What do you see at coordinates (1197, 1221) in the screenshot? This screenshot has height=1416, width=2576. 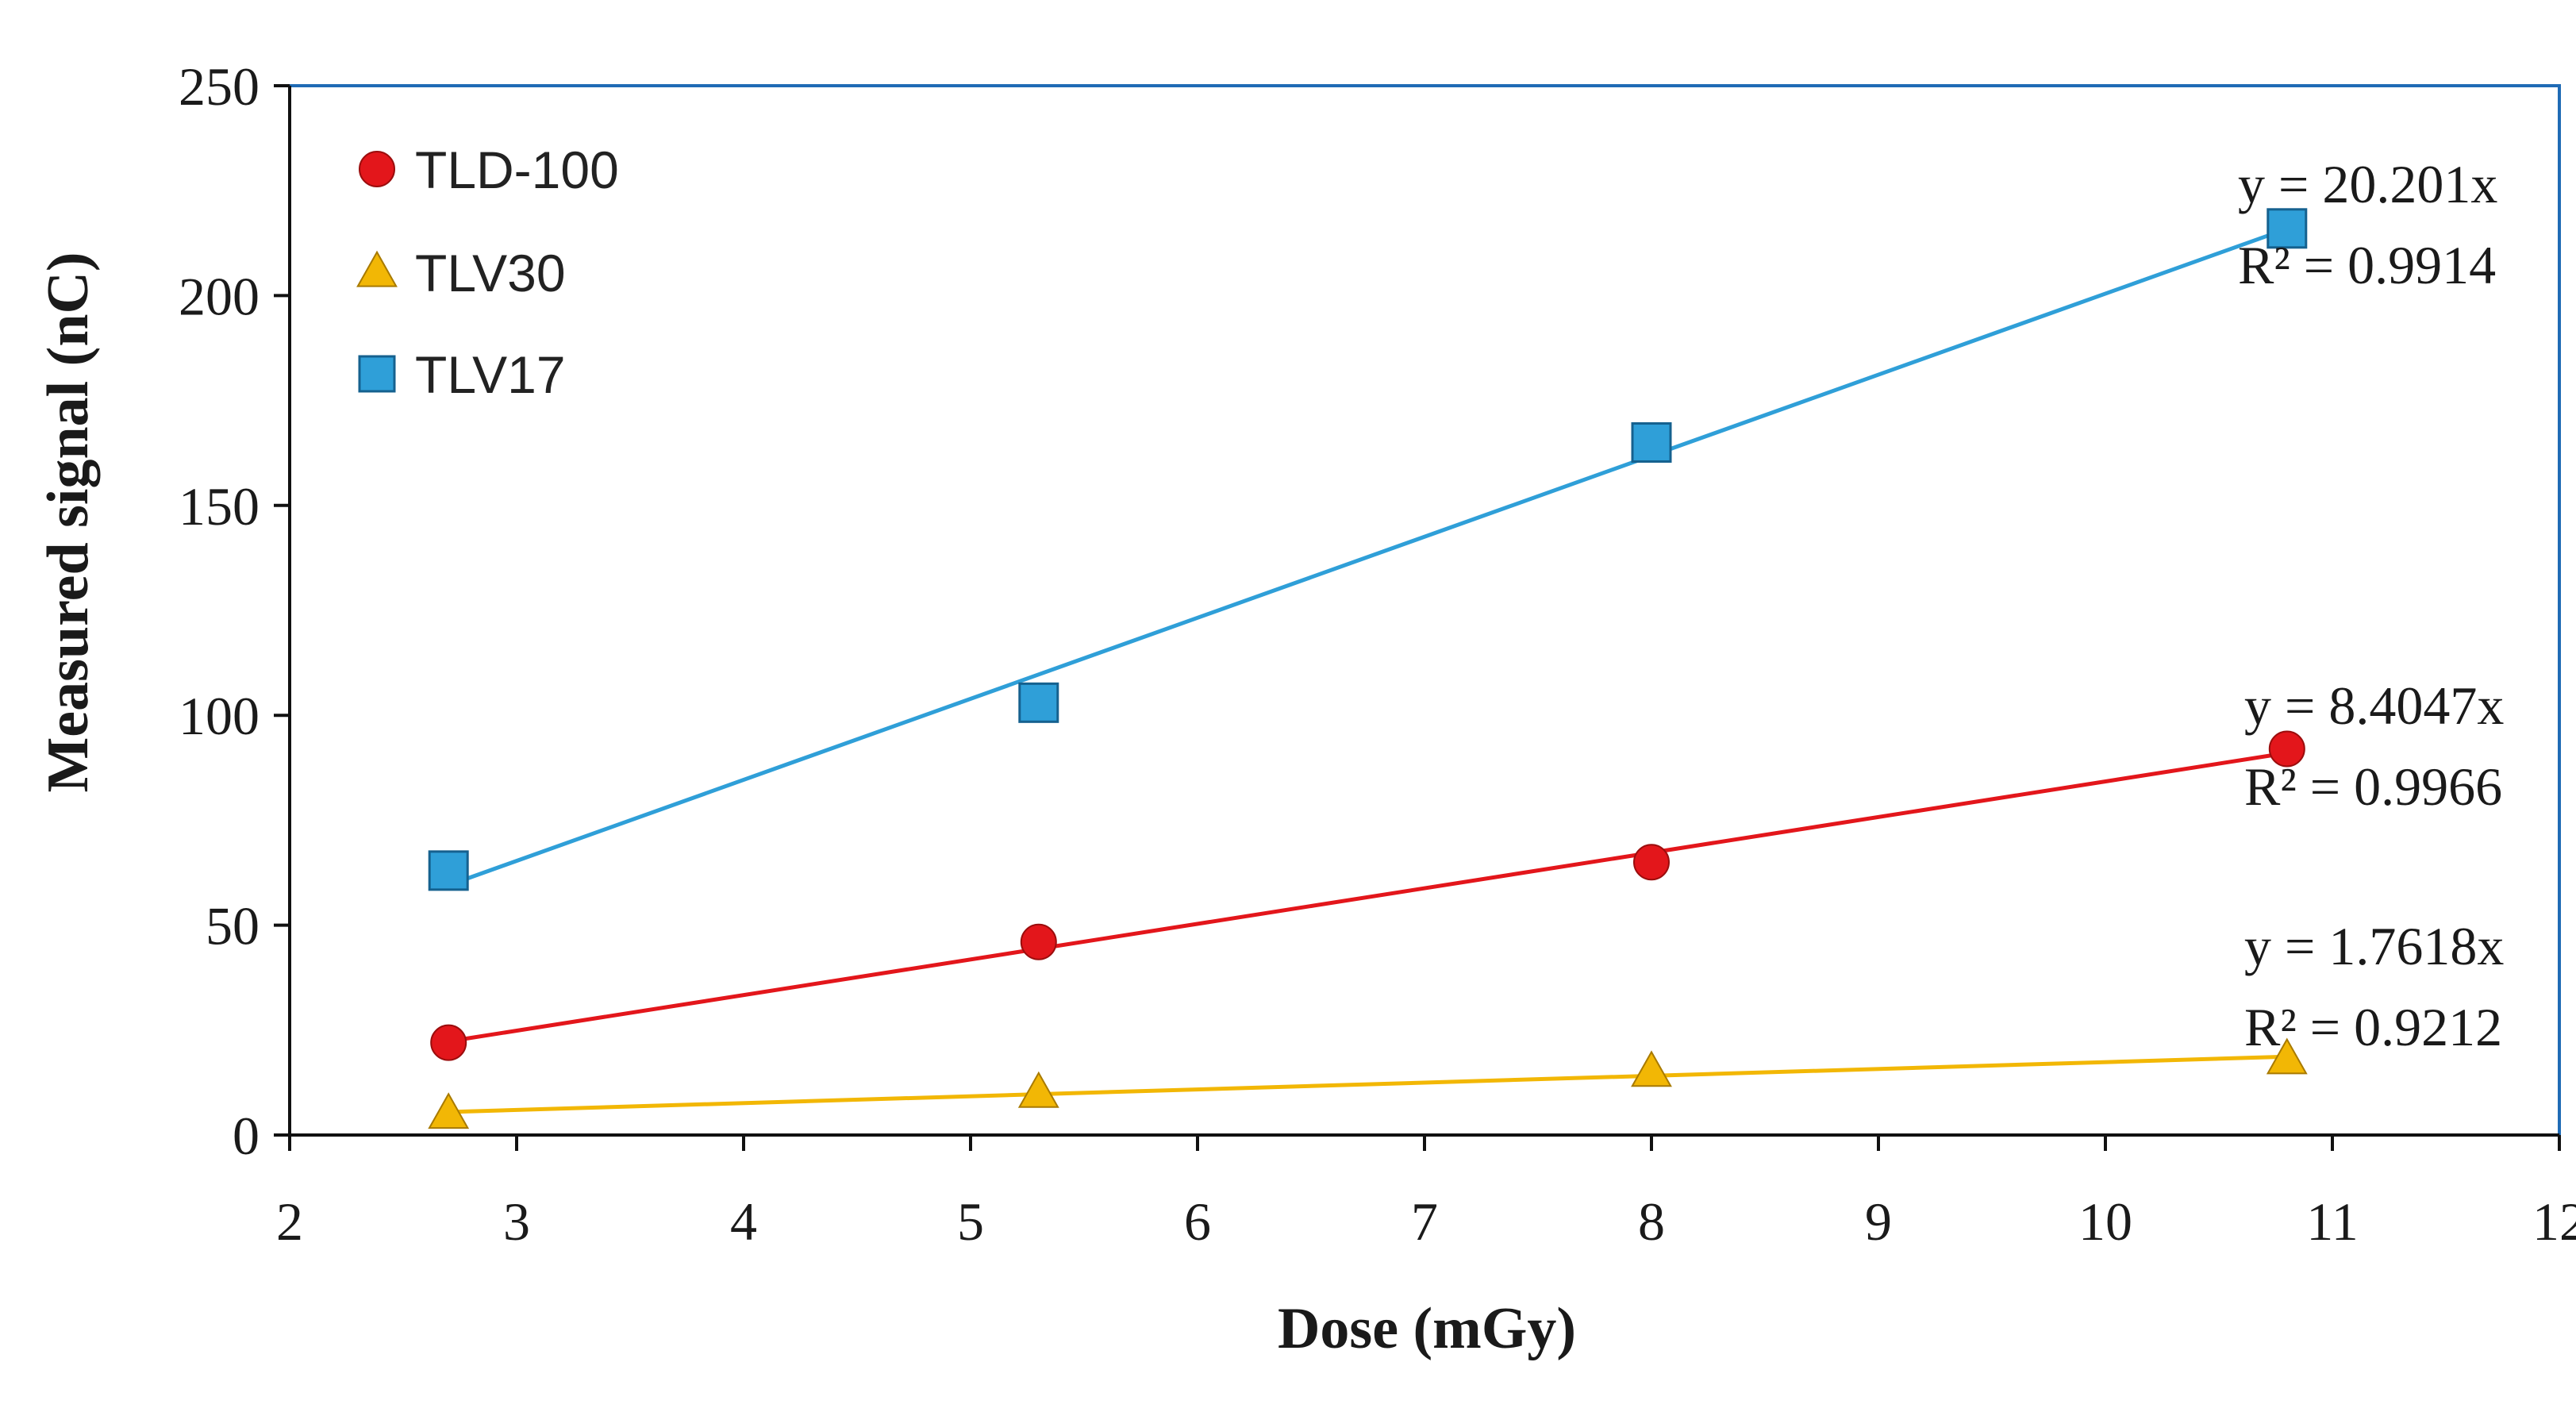 I see `x-tick-label: 6` at bounding box center [1197, 1221].